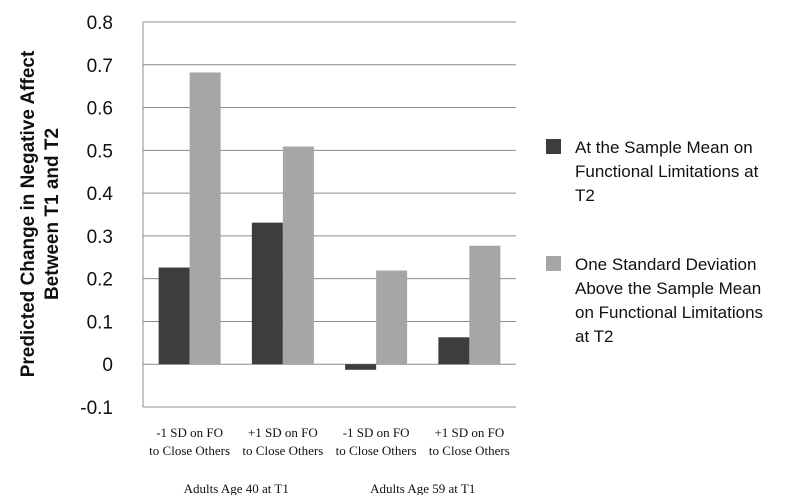 The image size is (798, 495). What do you see at coordinates (107, 365) in the screenshot?
I see `y-tick-label: 0` at bounding box center [107, 365].